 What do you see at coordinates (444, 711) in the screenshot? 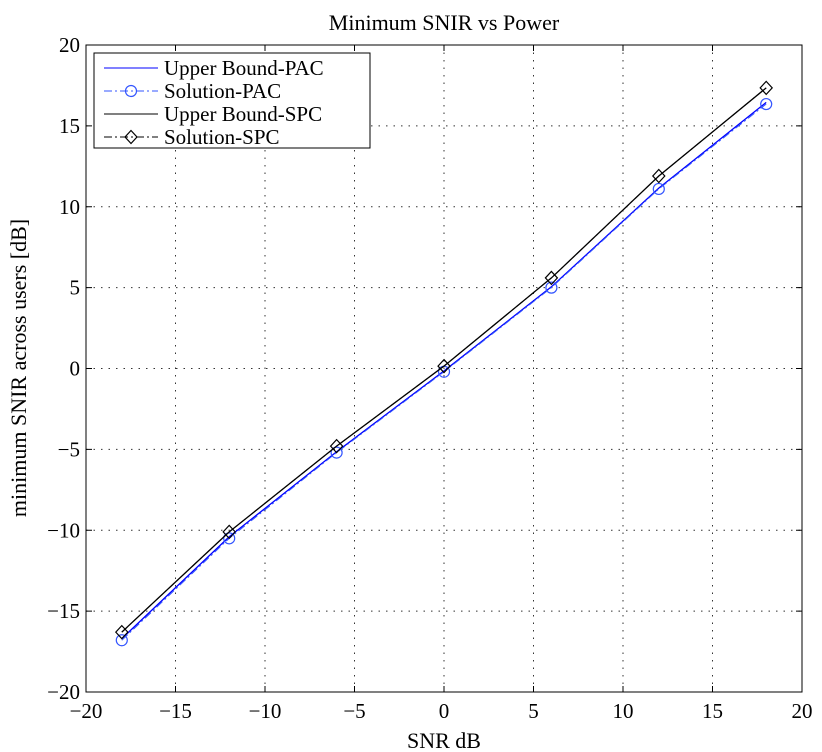
I see `x-tick-label: 0` at bounding box center [444, 711].